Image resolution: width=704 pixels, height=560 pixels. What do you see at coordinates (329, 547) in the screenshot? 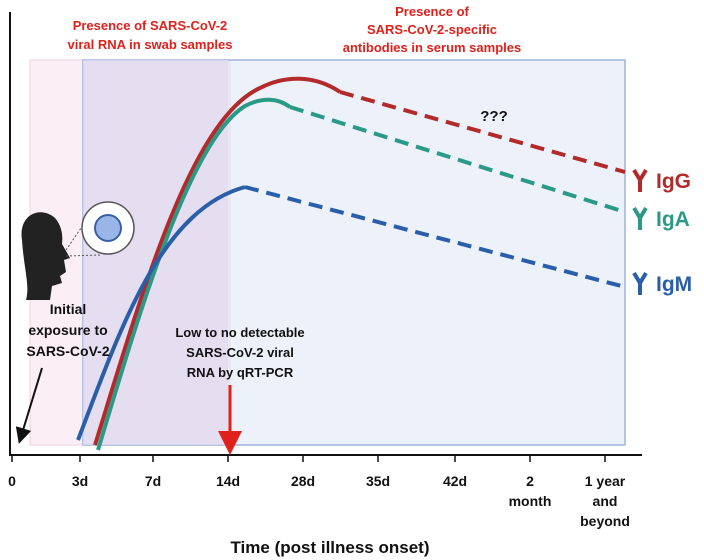
I see `x-axis-title: Time (post illness onset)` at bounding box center [329, 547].